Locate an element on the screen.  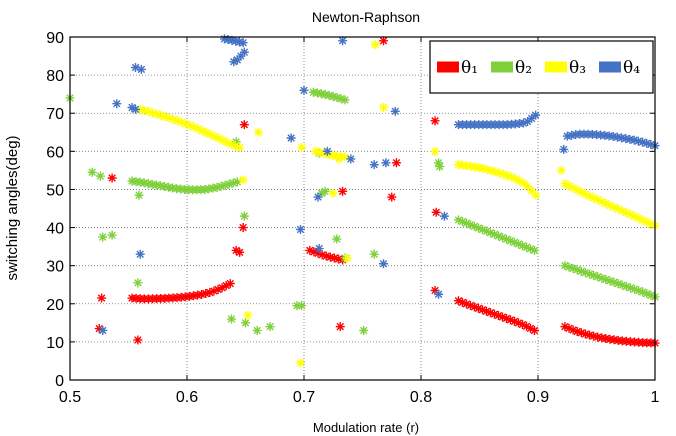
y-tick-label: 70 is located at coordinates (55, 114).